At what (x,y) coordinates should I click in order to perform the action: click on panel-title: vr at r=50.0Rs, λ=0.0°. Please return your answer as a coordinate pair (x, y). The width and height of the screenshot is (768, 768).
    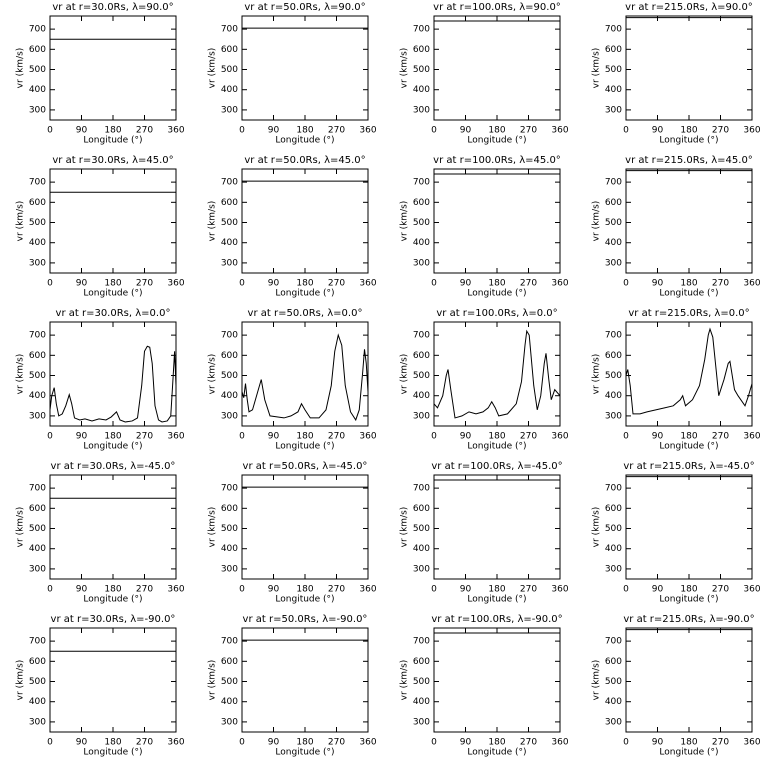
    Looking at the image, I should click on (305, 313).